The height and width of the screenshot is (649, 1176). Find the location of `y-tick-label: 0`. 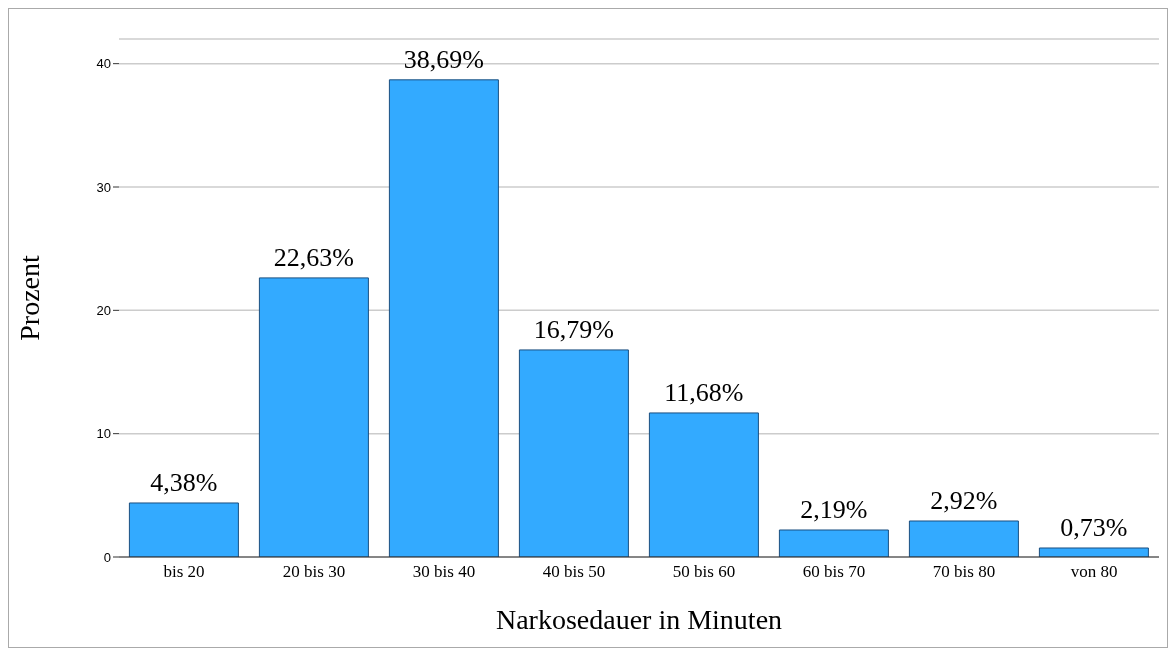

y-tick-label: 0 is located at coordinates (107, 557).